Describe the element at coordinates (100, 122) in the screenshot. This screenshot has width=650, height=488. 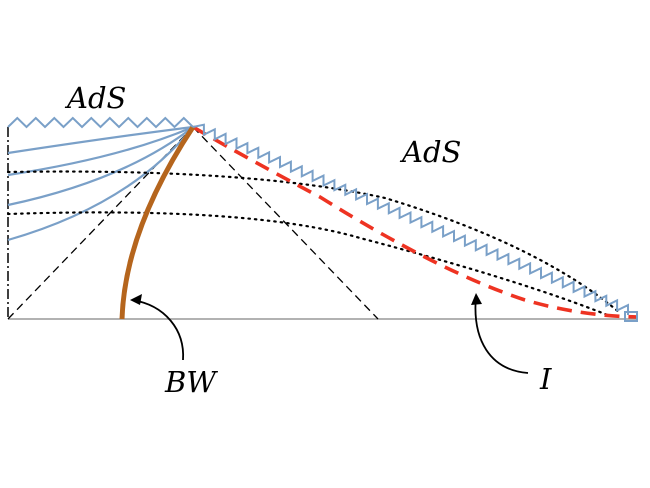
I see `zigzag-boundary-left` at that location.